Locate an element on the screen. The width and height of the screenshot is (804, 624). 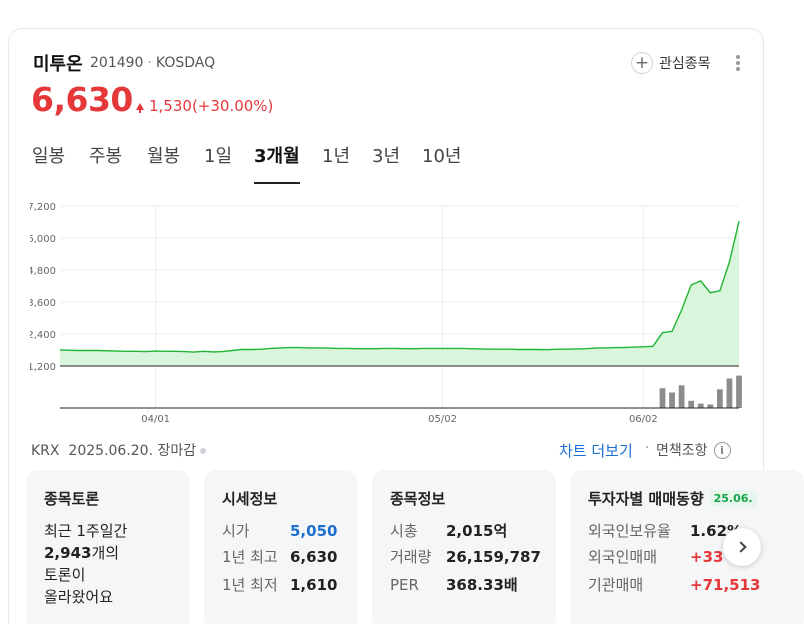
stock-info-title: 종목정보 is located at coordinates (418, 499).